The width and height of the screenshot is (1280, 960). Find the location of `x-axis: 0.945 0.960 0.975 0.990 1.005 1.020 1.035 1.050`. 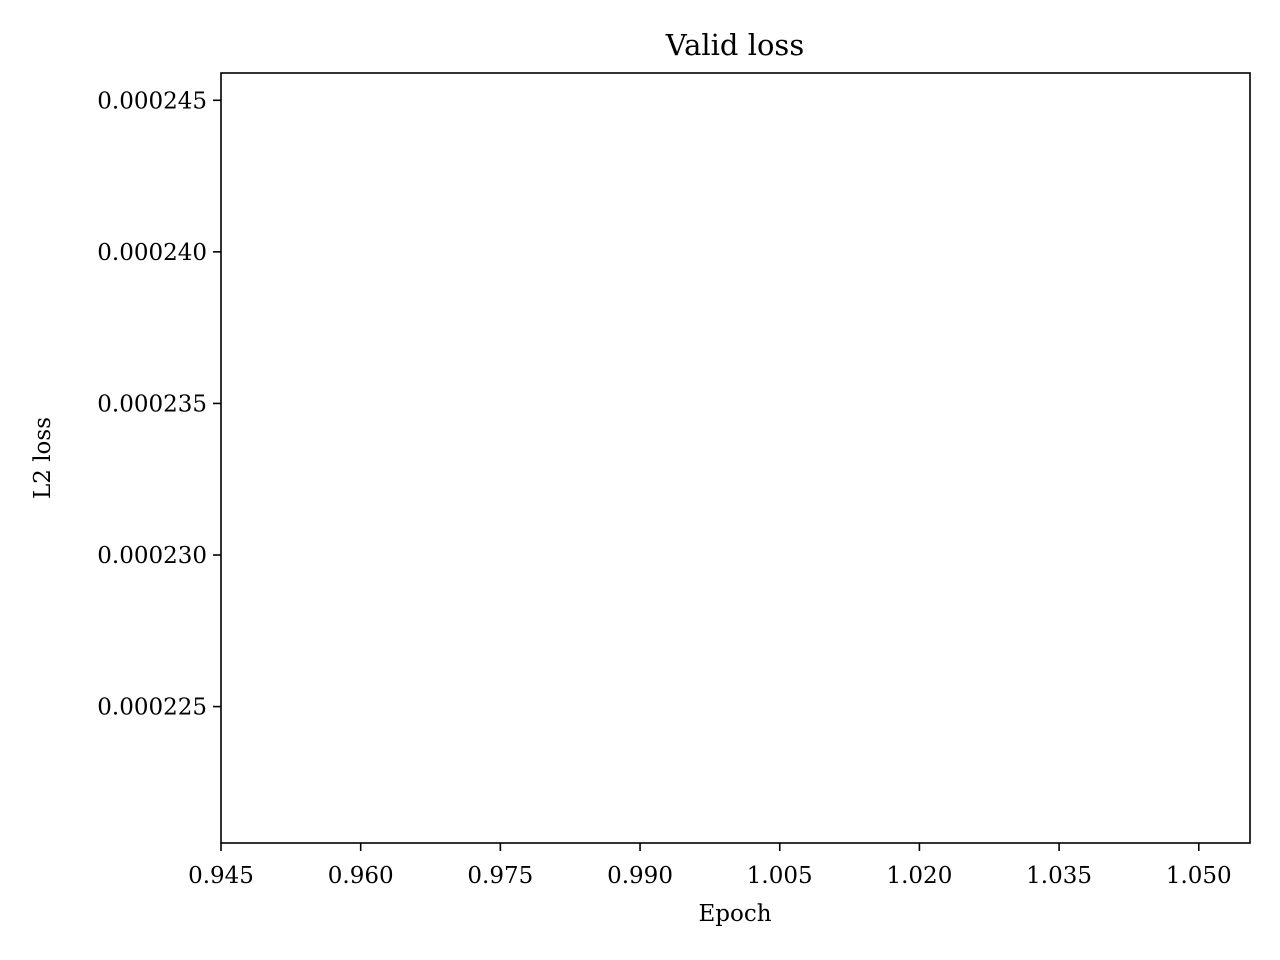

x-axis: 0.945 0.960 0.975 0.990 1.005 1.020 1.035 1.050 is located at coordinates (710, 866).